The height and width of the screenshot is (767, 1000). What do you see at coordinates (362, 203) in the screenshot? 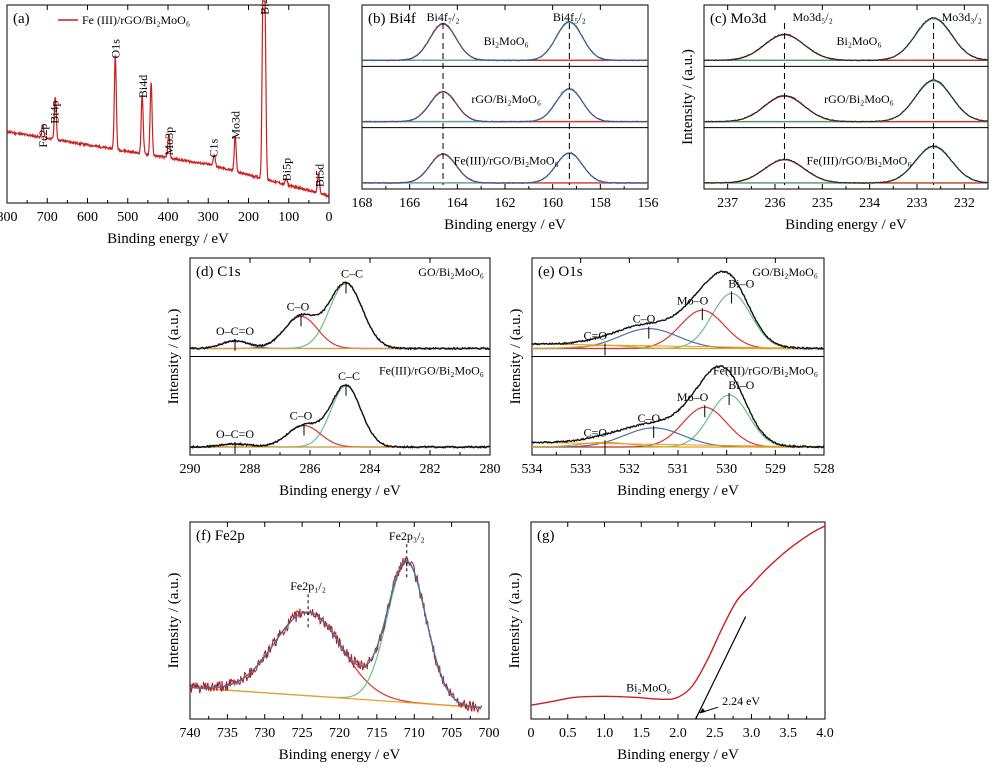
I see `x-tick-label: 168` at bounding box center [362, 203].